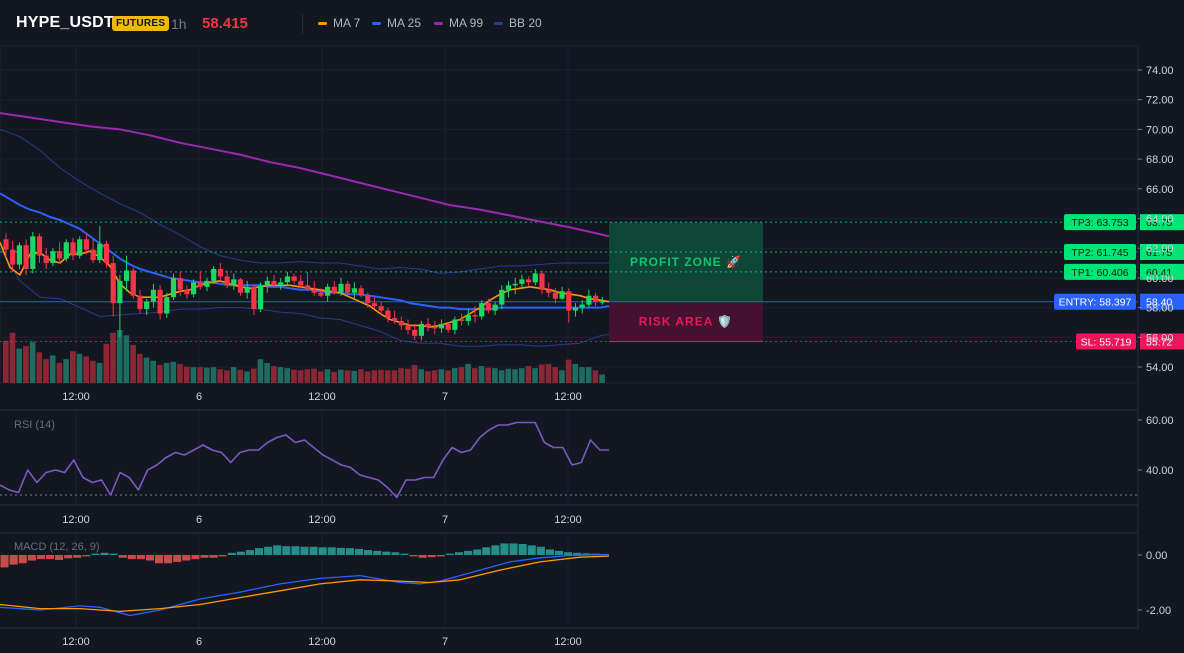  What do you see at coordinates (1095, 301) in the screenshot?
I see `level-tag-entry` at bounding box center [1095, 301].